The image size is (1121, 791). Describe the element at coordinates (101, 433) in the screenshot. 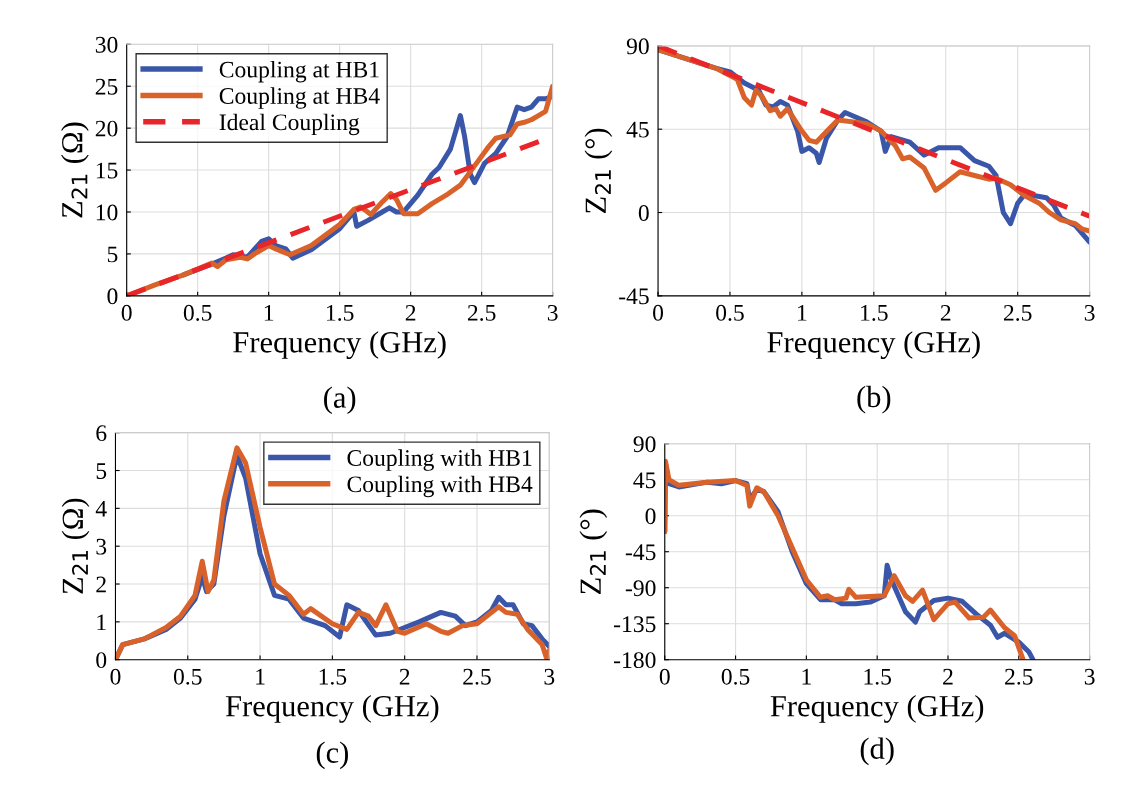

I see `y-tick-label: 6` at that location.